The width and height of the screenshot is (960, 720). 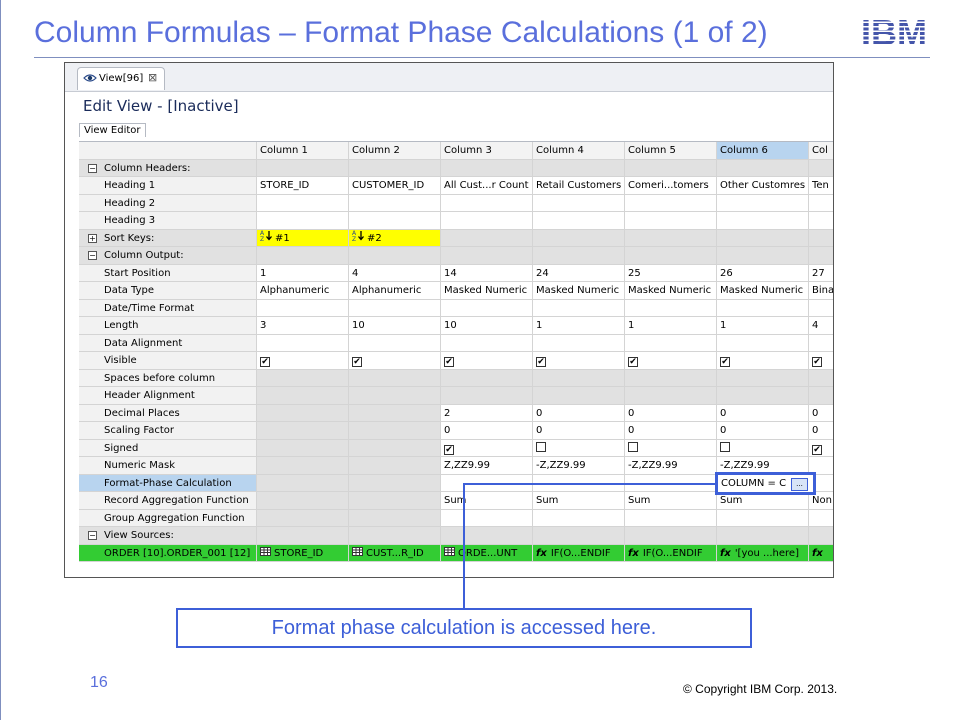 I want to click on row-label: Signed, so click(x=168, y=448).